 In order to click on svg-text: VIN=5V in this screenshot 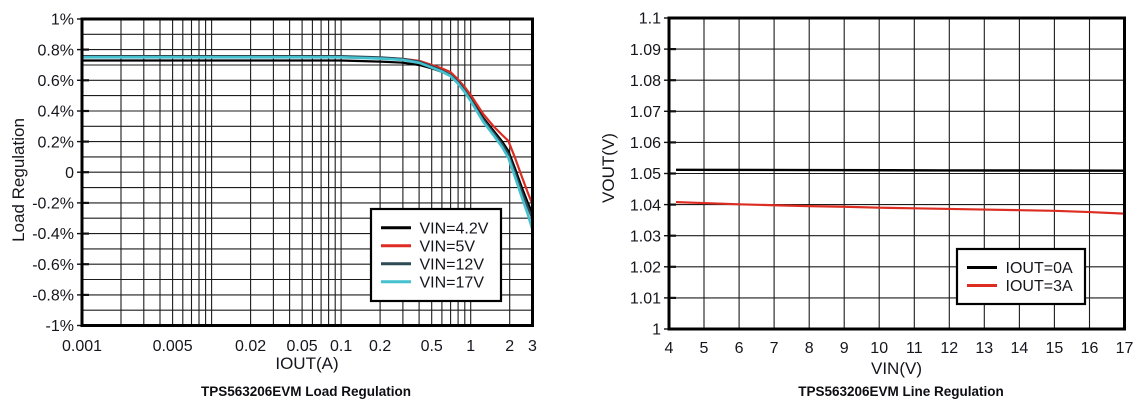, I will do `click(448, 246)`.